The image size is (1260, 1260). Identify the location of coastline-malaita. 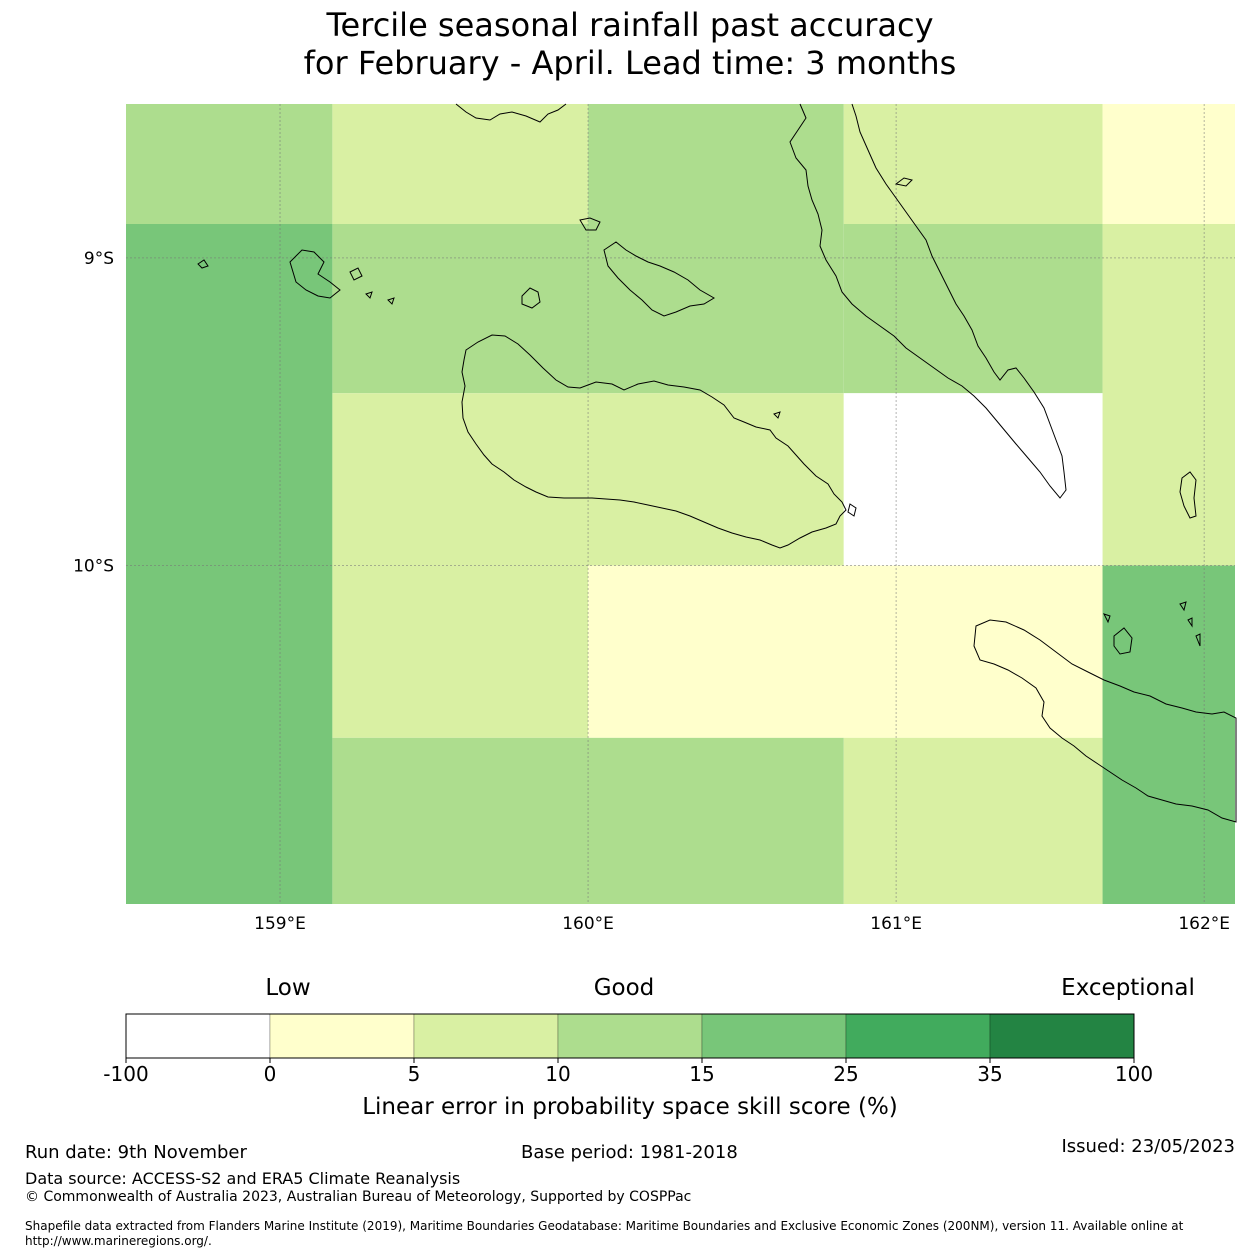
(928, 301).